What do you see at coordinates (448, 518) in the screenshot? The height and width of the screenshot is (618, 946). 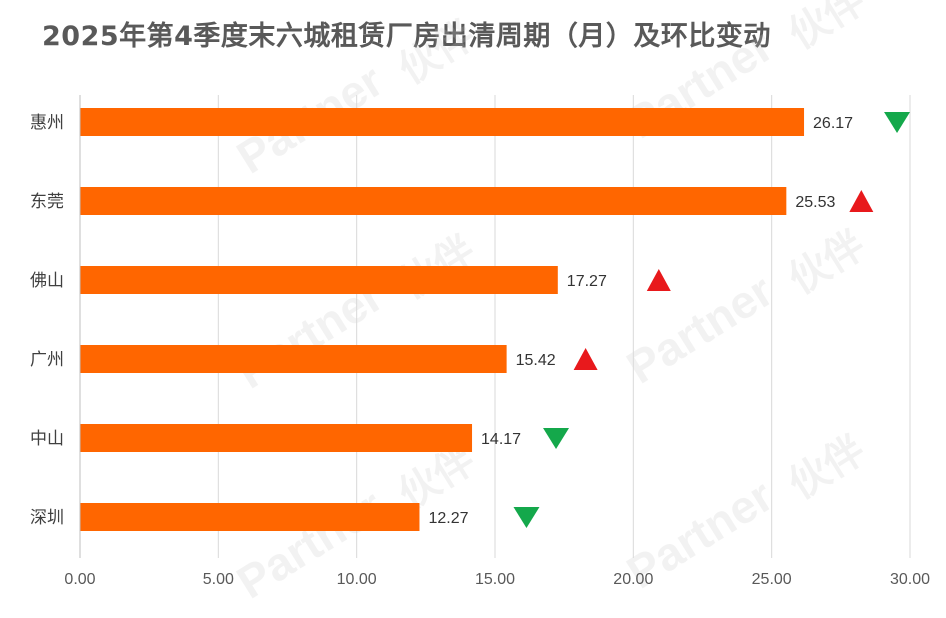 I see `data-label: 12.27` at bounding box center [448, 518].